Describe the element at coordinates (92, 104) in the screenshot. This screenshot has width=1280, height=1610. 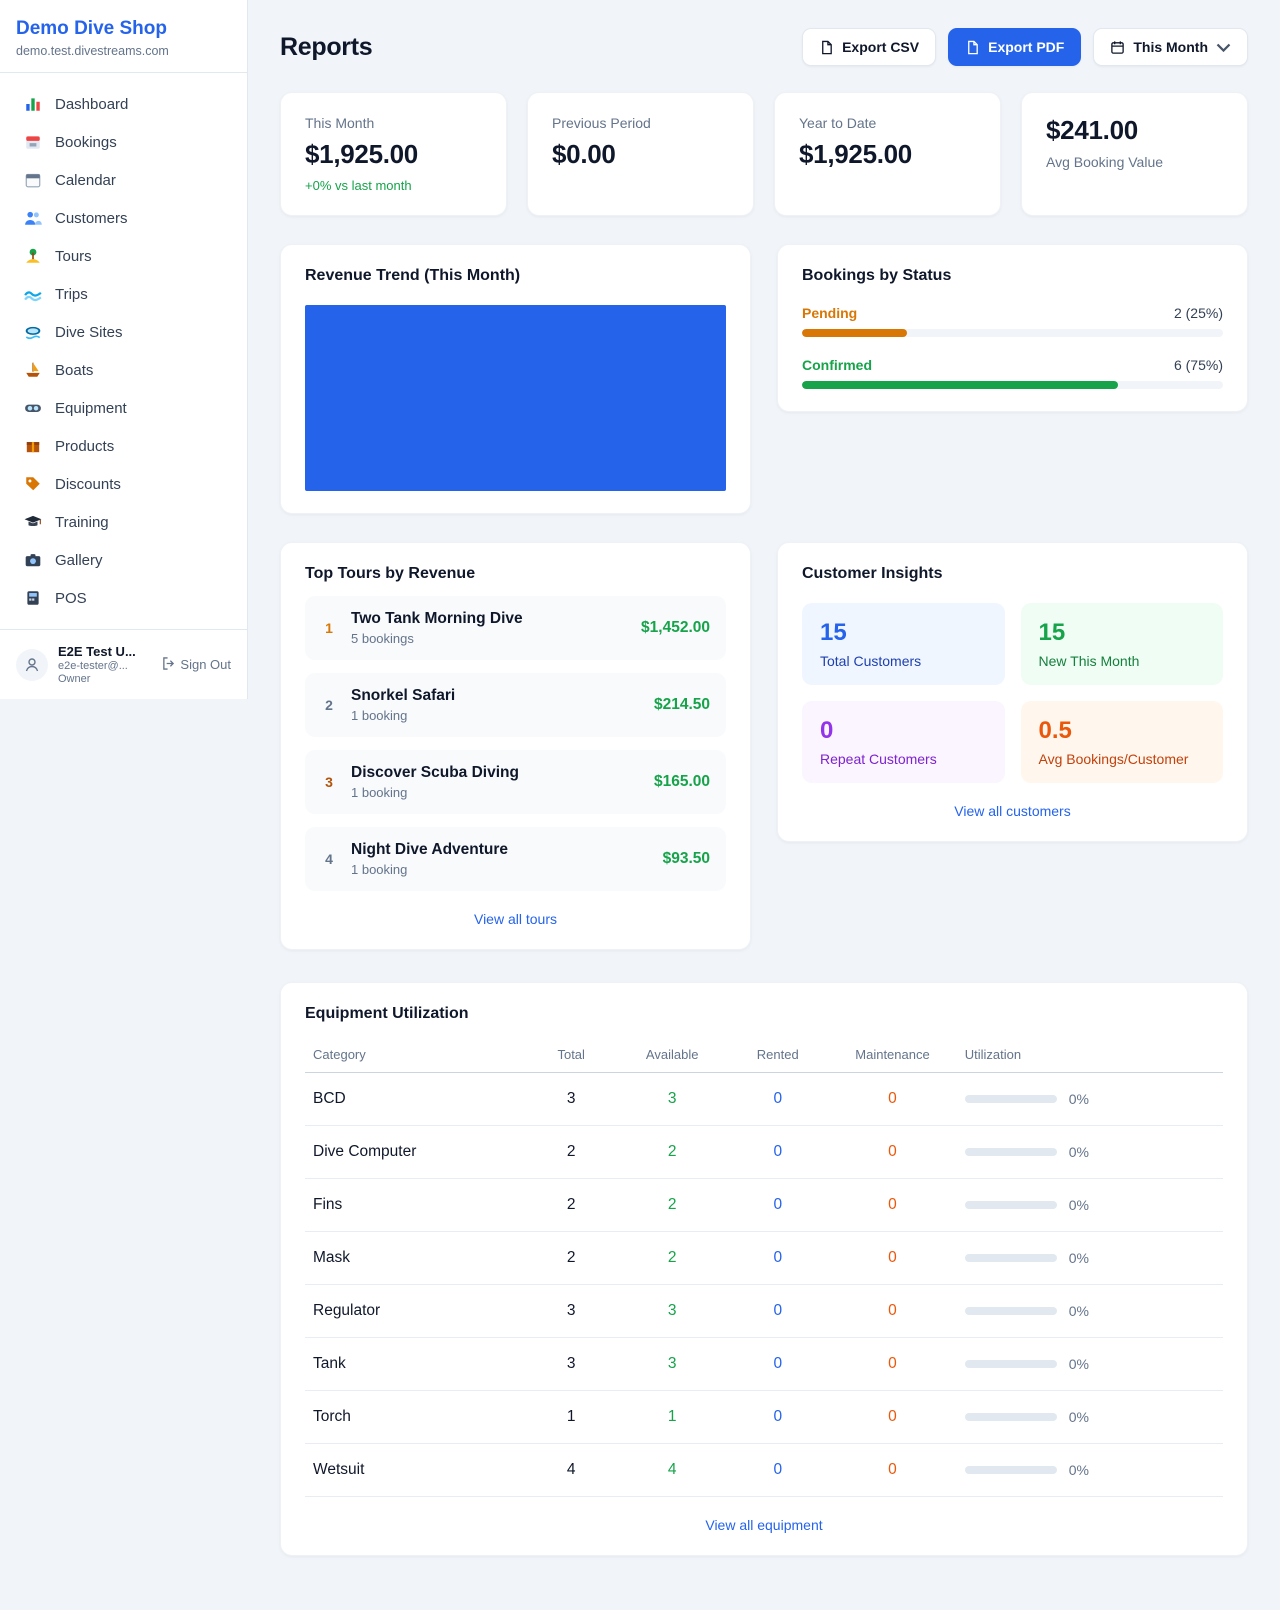
I see `sidebar-item-label: Dashboard` at that location.